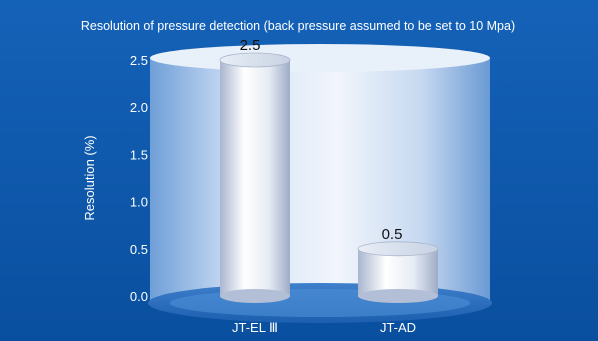 This screenshot has height=341, width=598. Describe the element at coordinates (139, 107) in the screenshot. I see `y-tick-label: 2.0` at that location.